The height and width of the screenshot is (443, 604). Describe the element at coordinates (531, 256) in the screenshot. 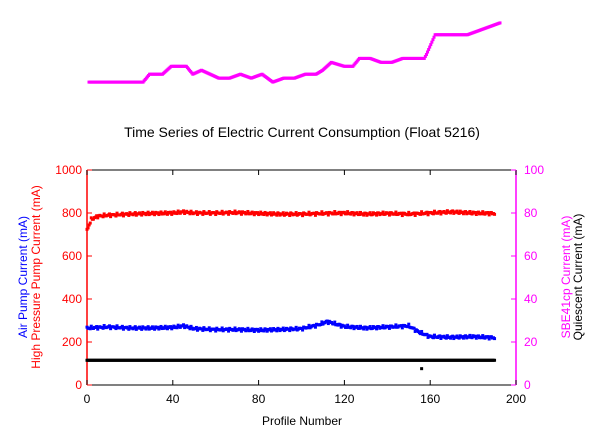

I see `y-right-tick-label: 60` at that location.